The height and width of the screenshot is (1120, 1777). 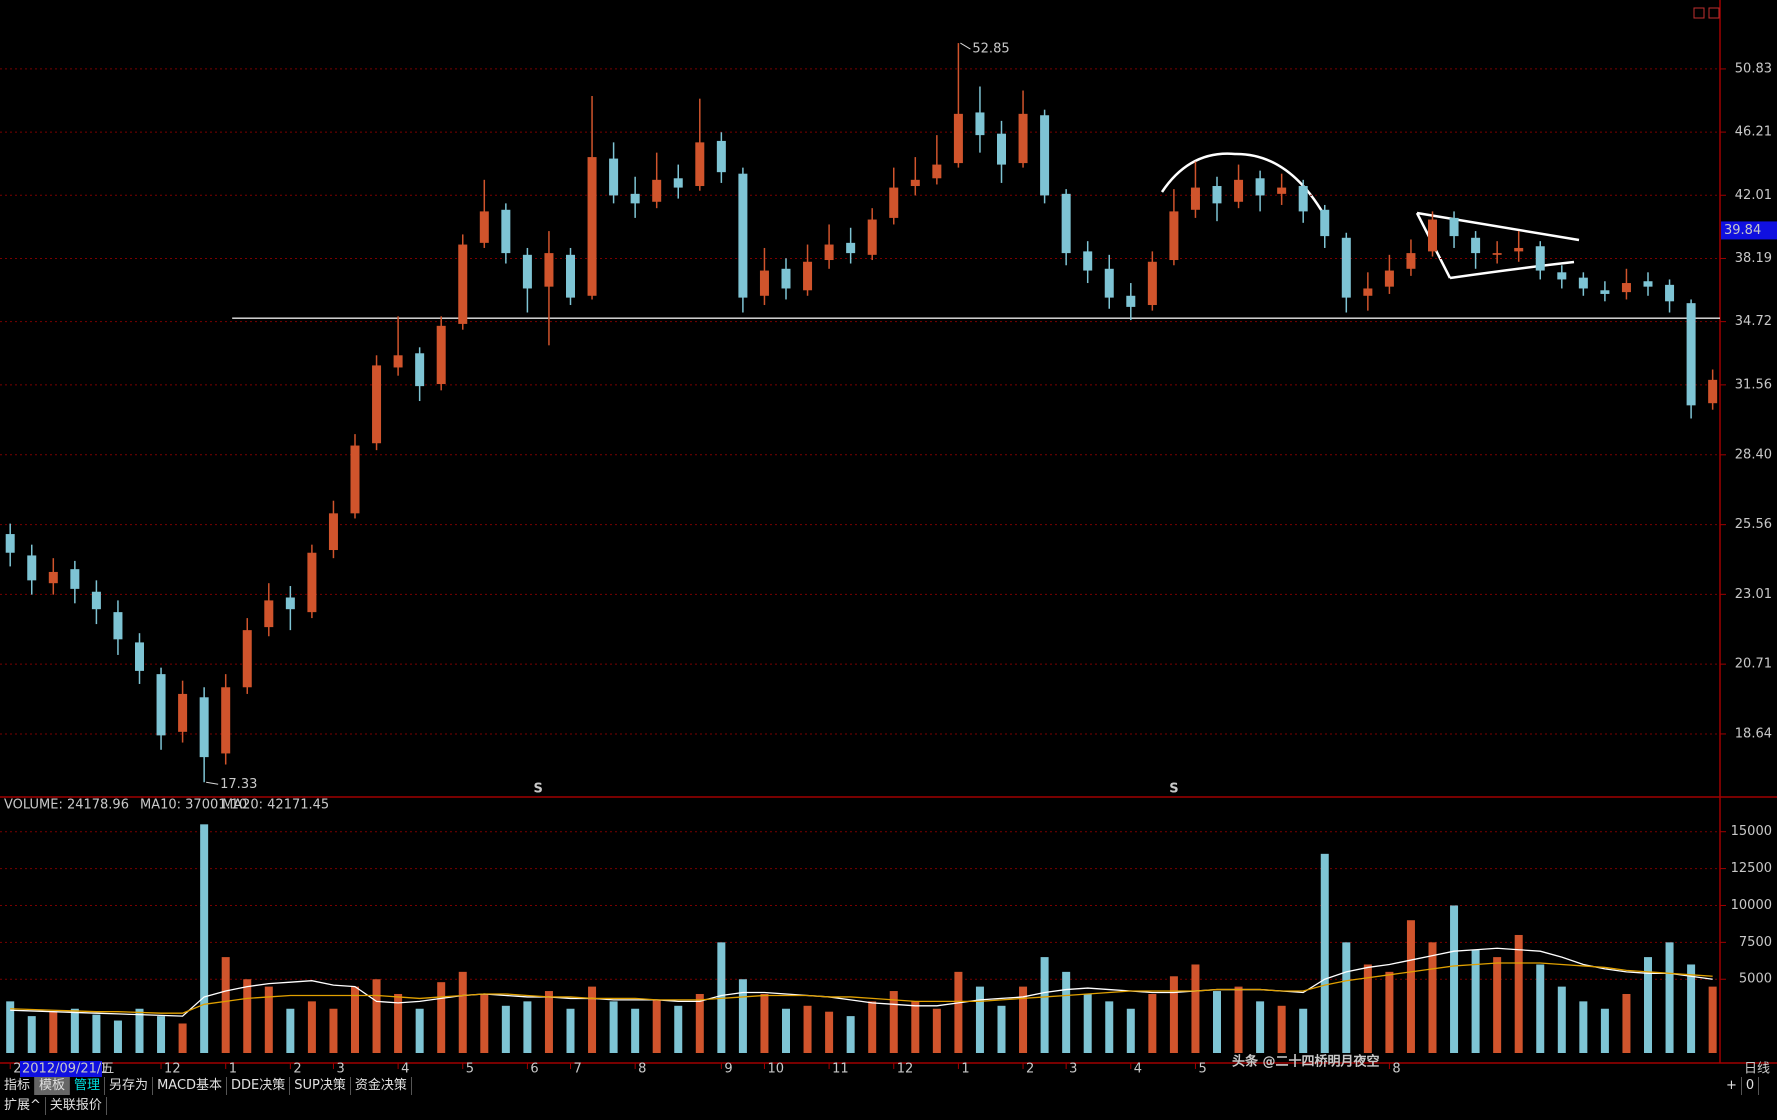 I want to click on x-tick-label: 12, so click(x=905, y=1069).